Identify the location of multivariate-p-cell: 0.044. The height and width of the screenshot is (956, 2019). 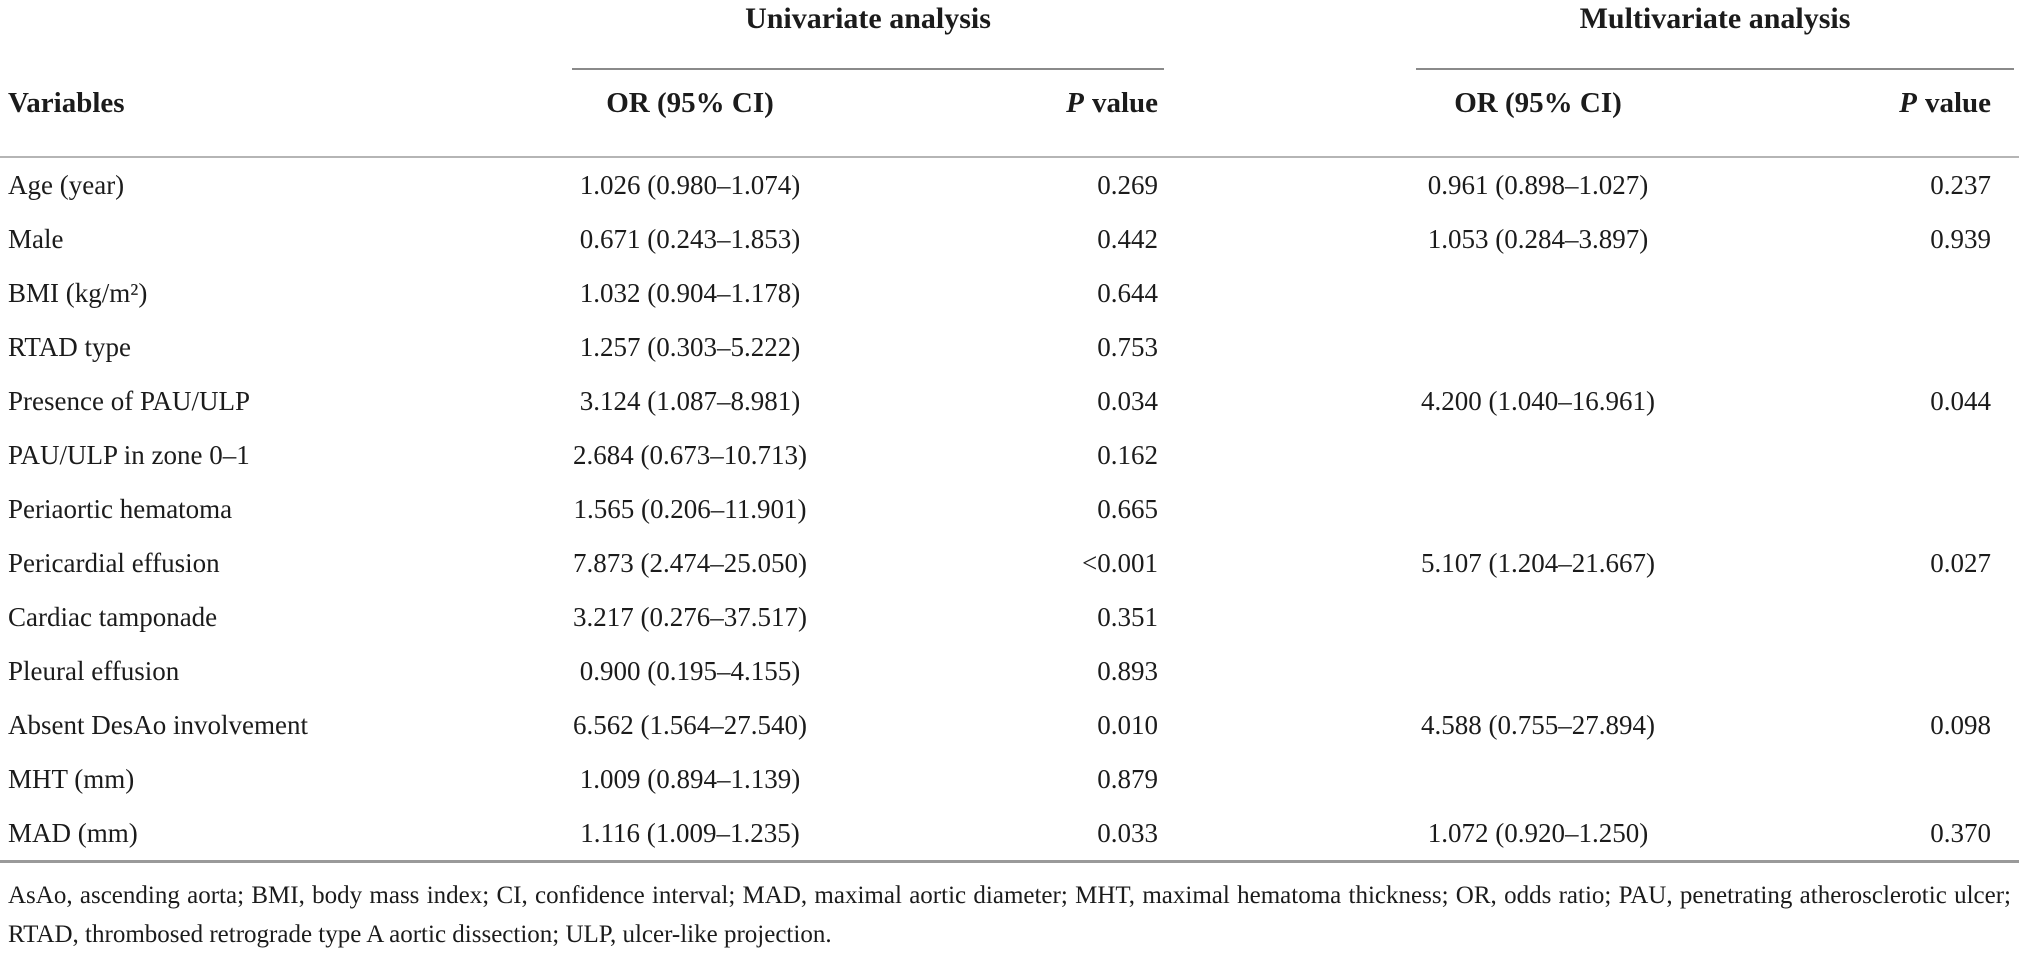
(1960, 400).